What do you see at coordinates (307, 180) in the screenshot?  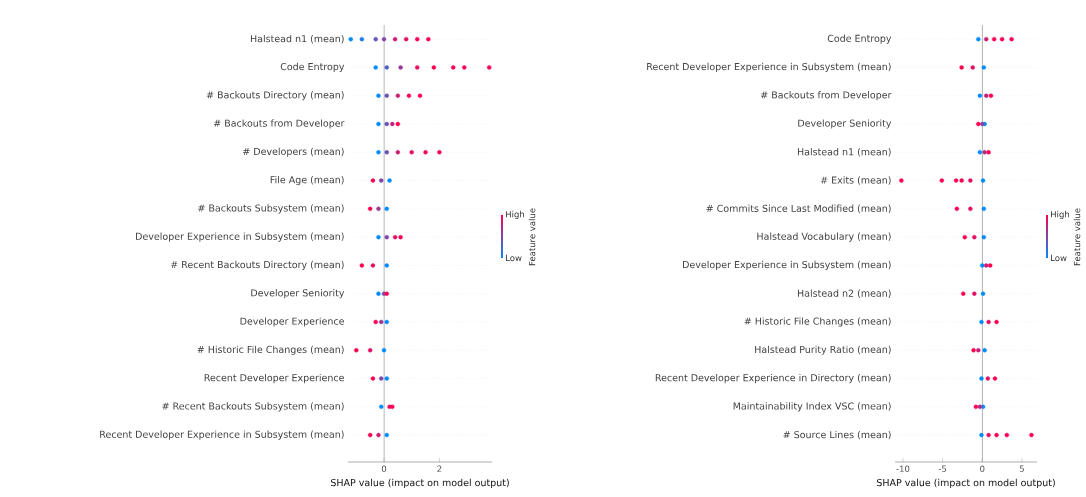 I see `y-tick-label: File Age (mean)` at bounding box center [307, 180].